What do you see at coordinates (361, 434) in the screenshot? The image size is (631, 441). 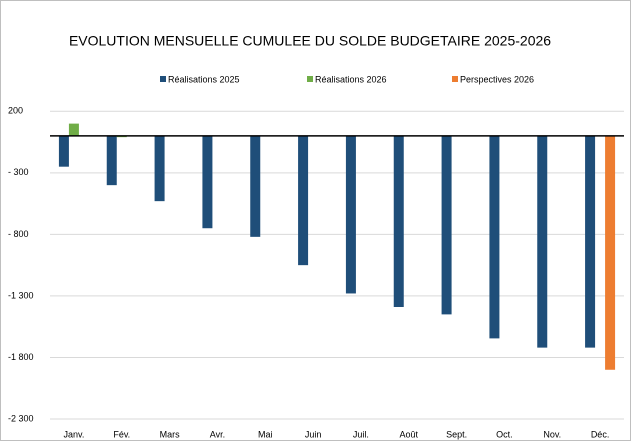 I see `x-tick-label: Juil.` at bounding box center [361, 434].